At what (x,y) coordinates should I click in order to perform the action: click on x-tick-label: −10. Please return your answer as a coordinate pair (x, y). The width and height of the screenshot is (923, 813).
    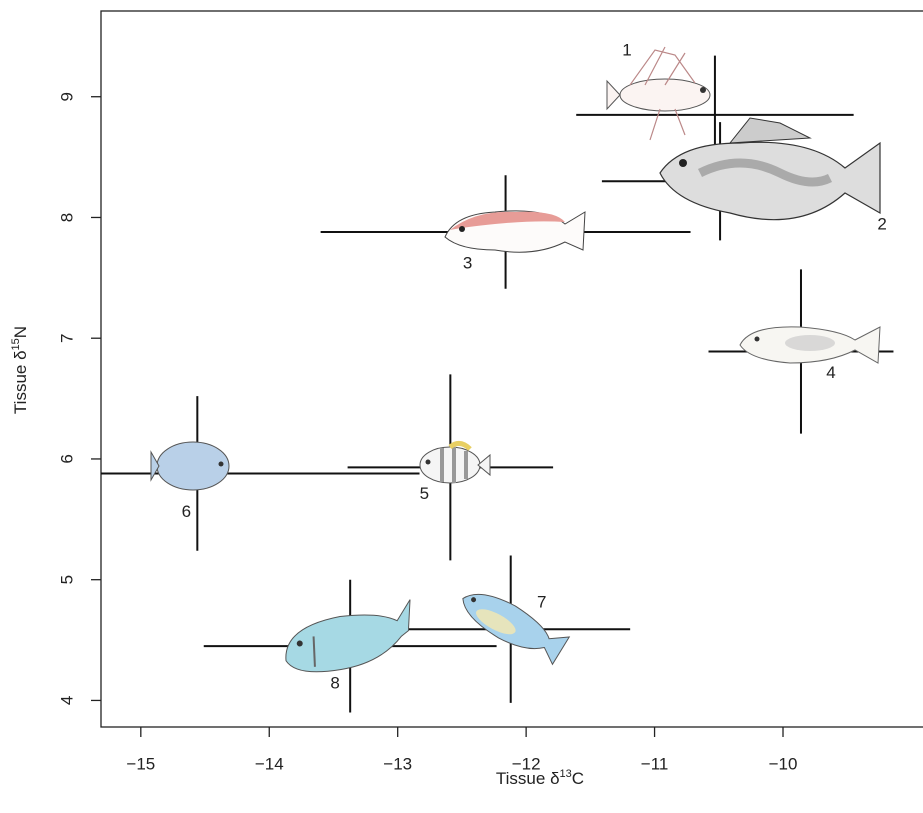
    Looking at the image, I should click on (783, 763).